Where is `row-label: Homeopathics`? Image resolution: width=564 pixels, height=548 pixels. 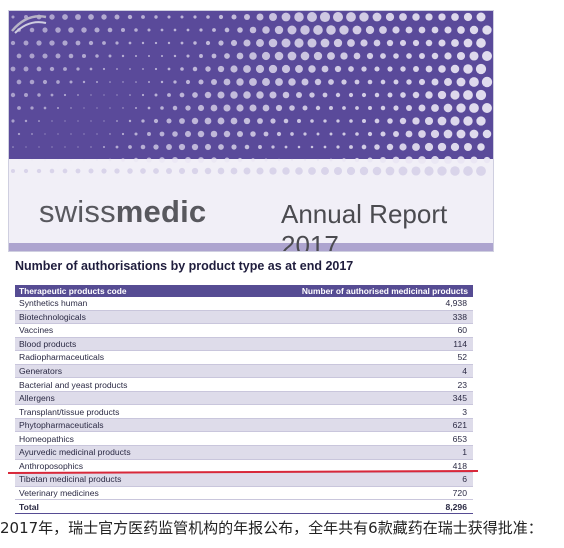
row-label: Homeopathics is located at coordinates (150, 438).